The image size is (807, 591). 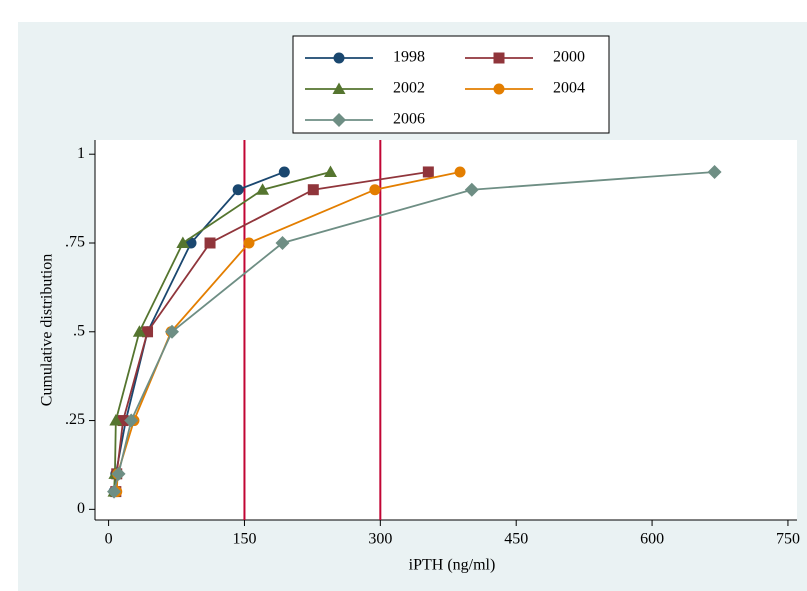 I want to click on x-axis-label: iPTH (ng/ml), so click(x=452, y=565).